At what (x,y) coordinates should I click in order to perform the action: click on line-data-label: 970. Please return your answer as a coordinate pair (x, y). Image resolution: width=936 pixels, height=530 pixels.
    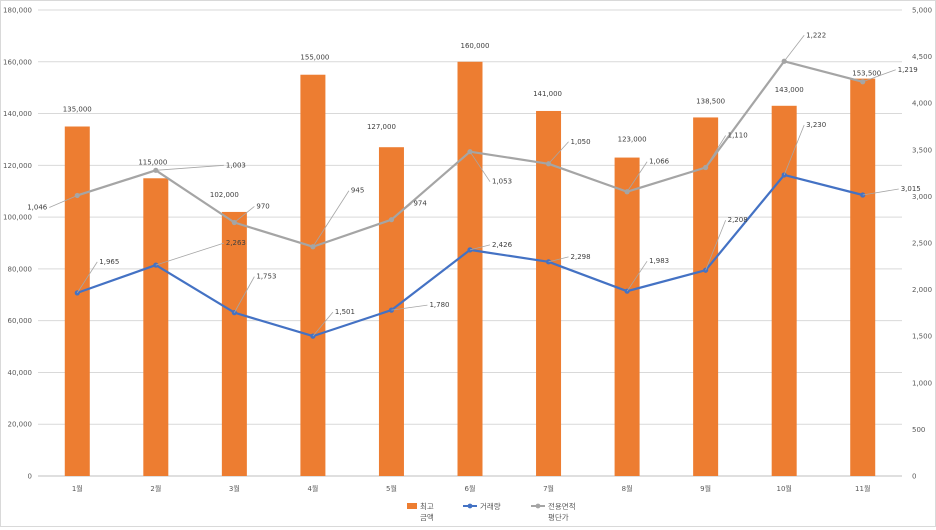
    Looking at the image, I should click on (262, 206).